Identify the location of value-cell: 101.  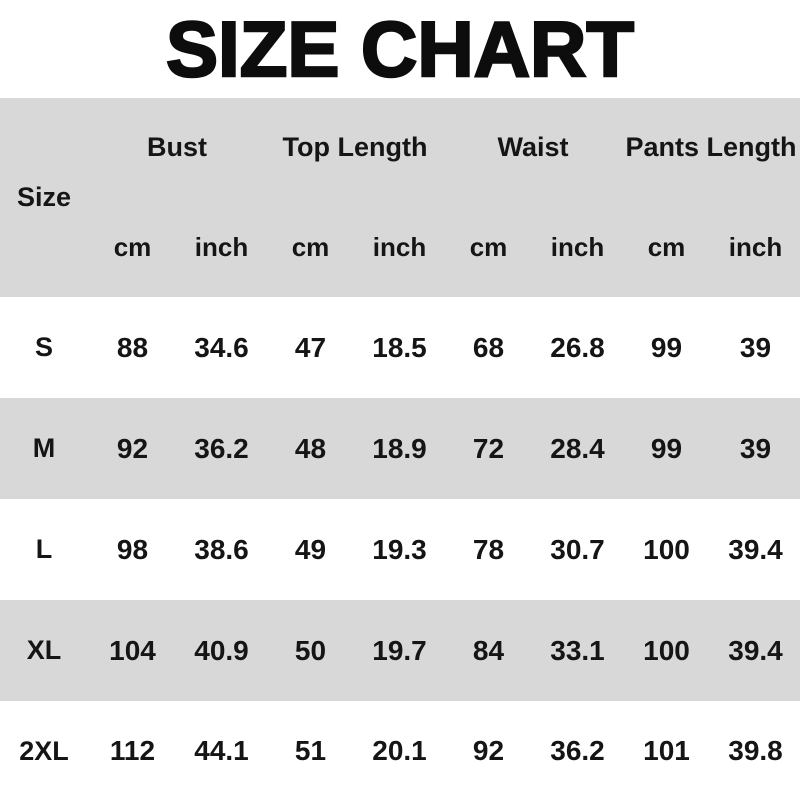
(666, 750).